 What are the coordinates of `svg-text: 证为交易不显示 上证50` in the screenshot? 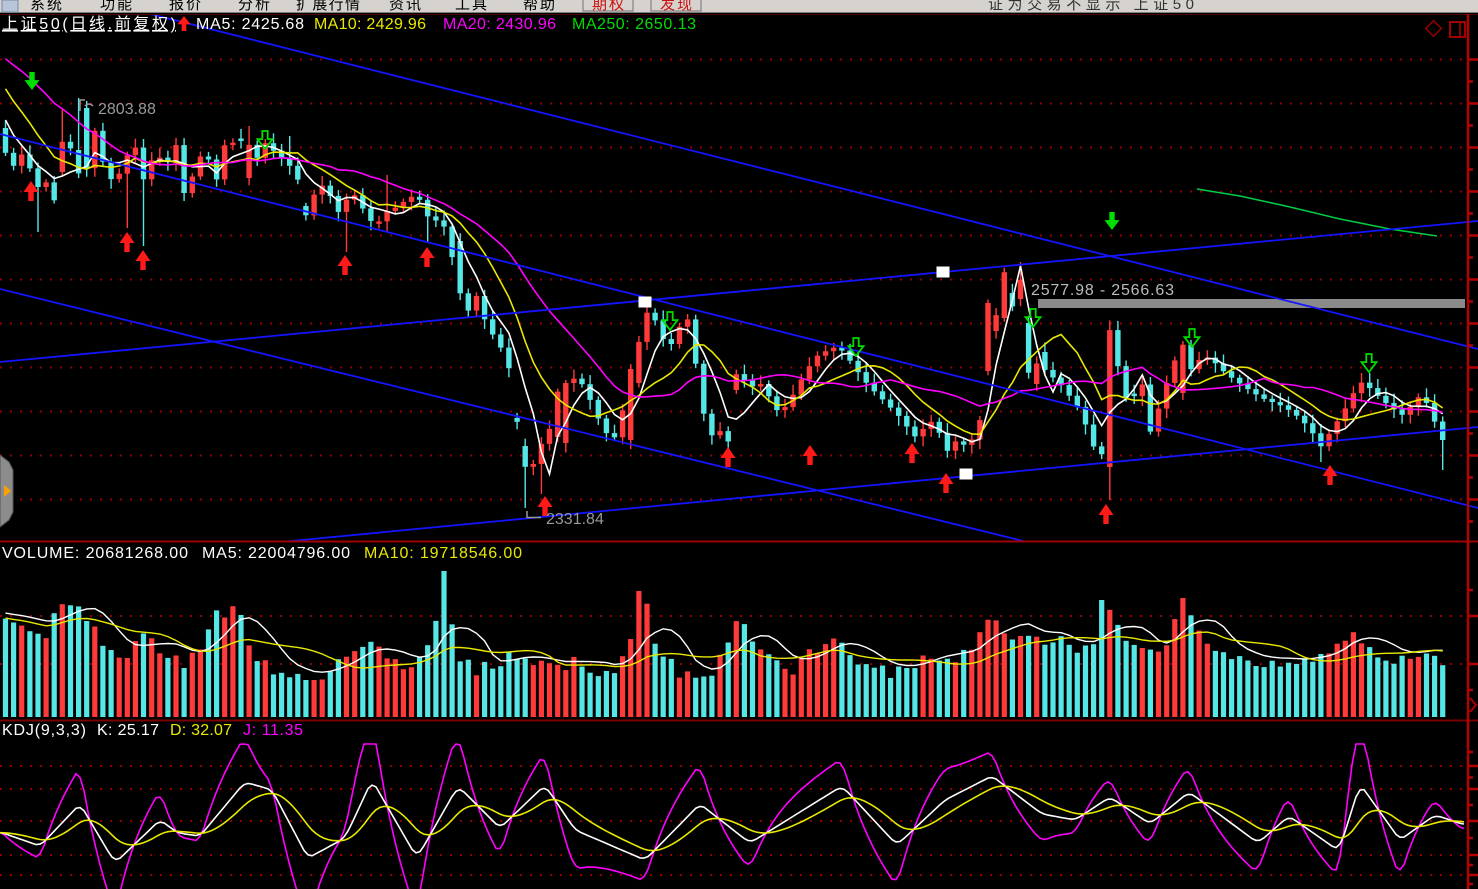 It's located at (1091, 6).